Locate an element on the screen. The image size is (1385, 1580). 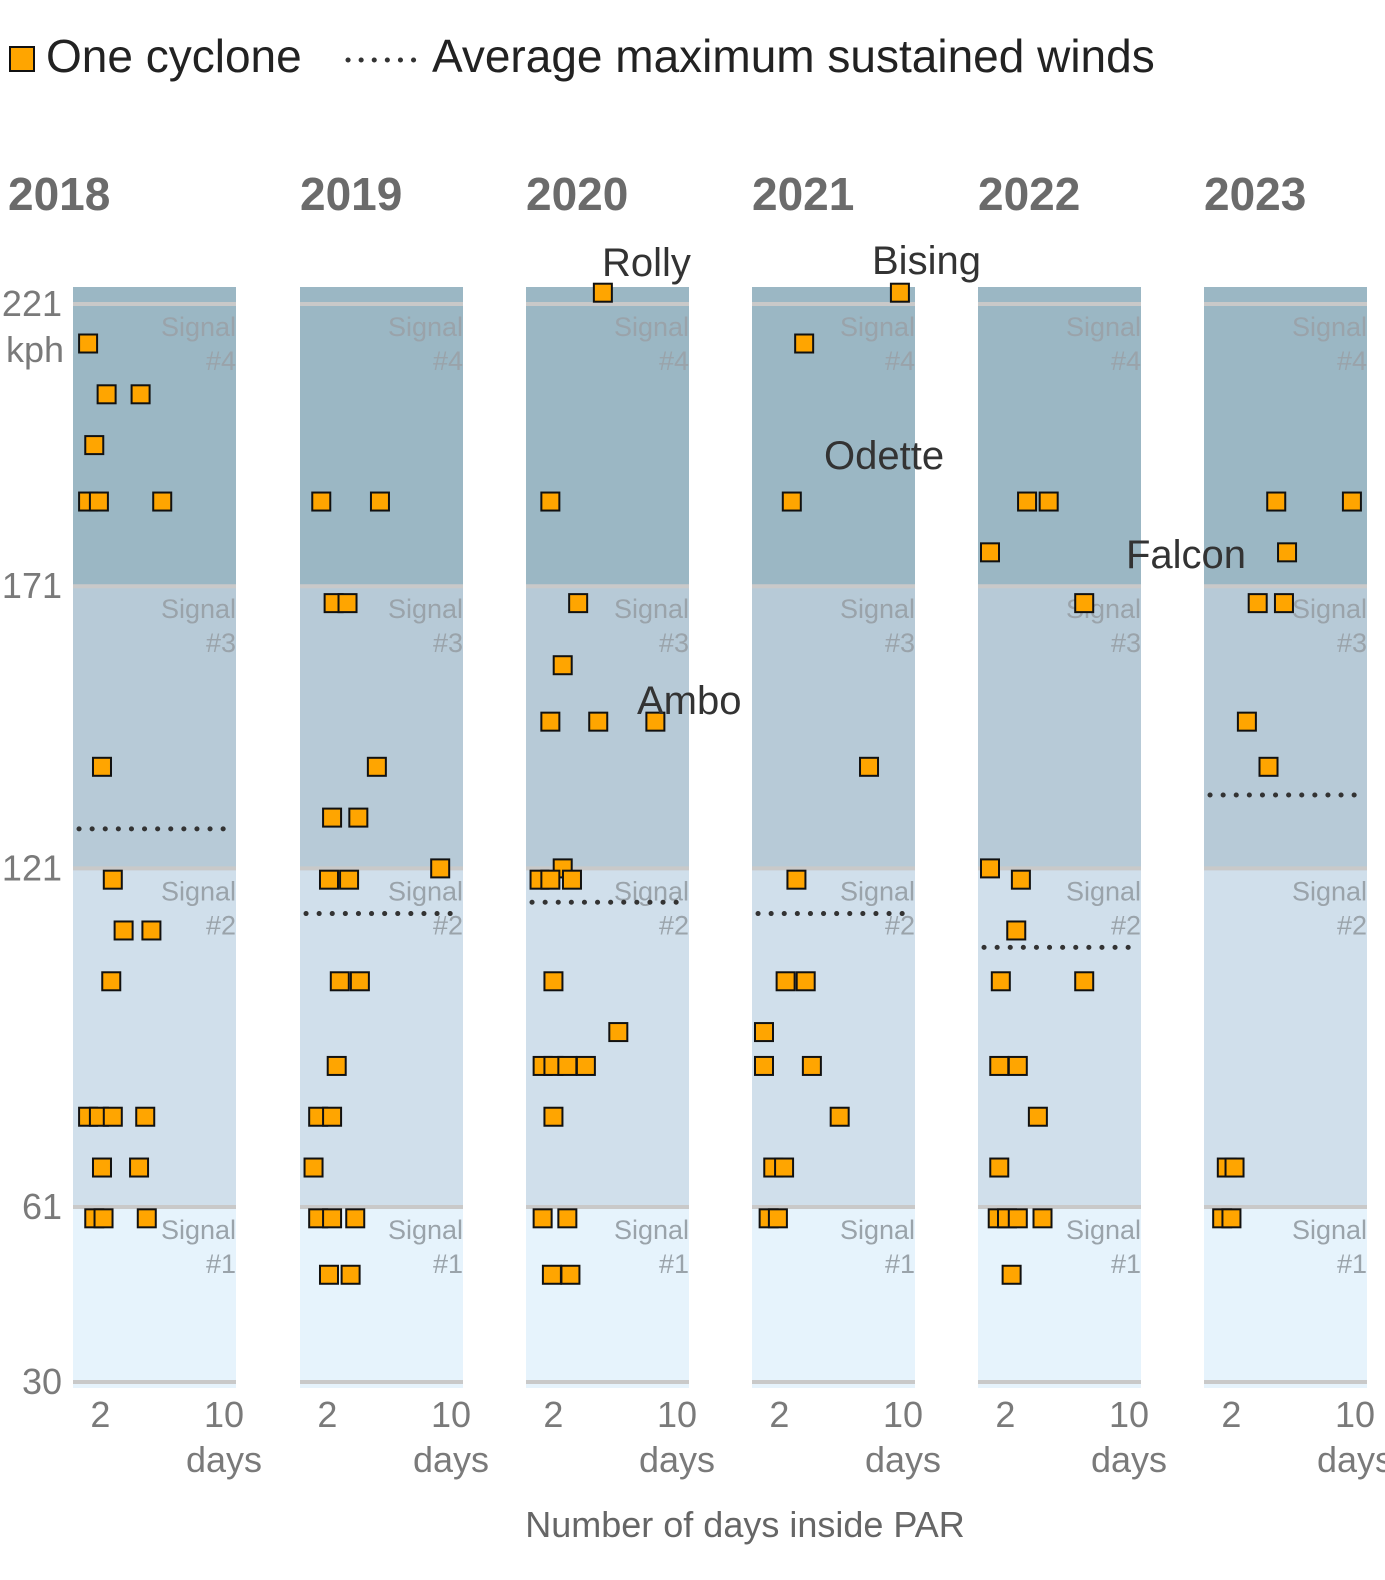
y-axis: 30 61 121 171 221 kph is located at coordinates (33, 842).